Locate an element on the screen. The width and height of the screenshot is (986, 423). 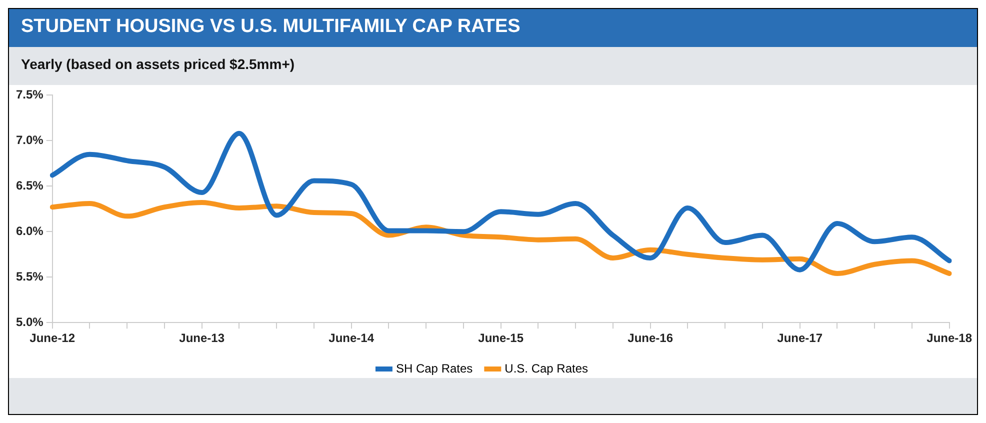
y-tick-label: 6.5% is located at coordinates (30, 185).